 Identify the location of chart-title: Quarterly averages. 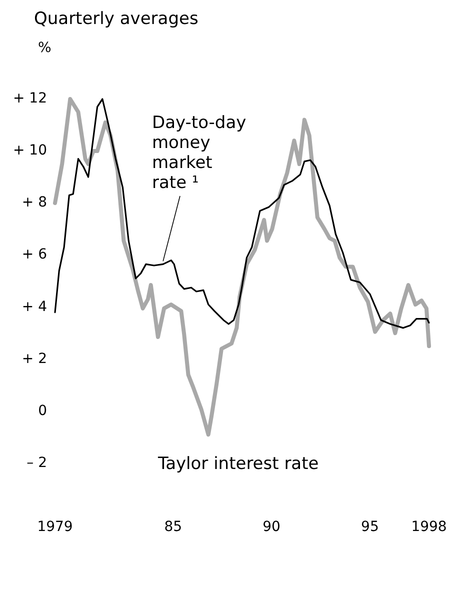
(116, 19).